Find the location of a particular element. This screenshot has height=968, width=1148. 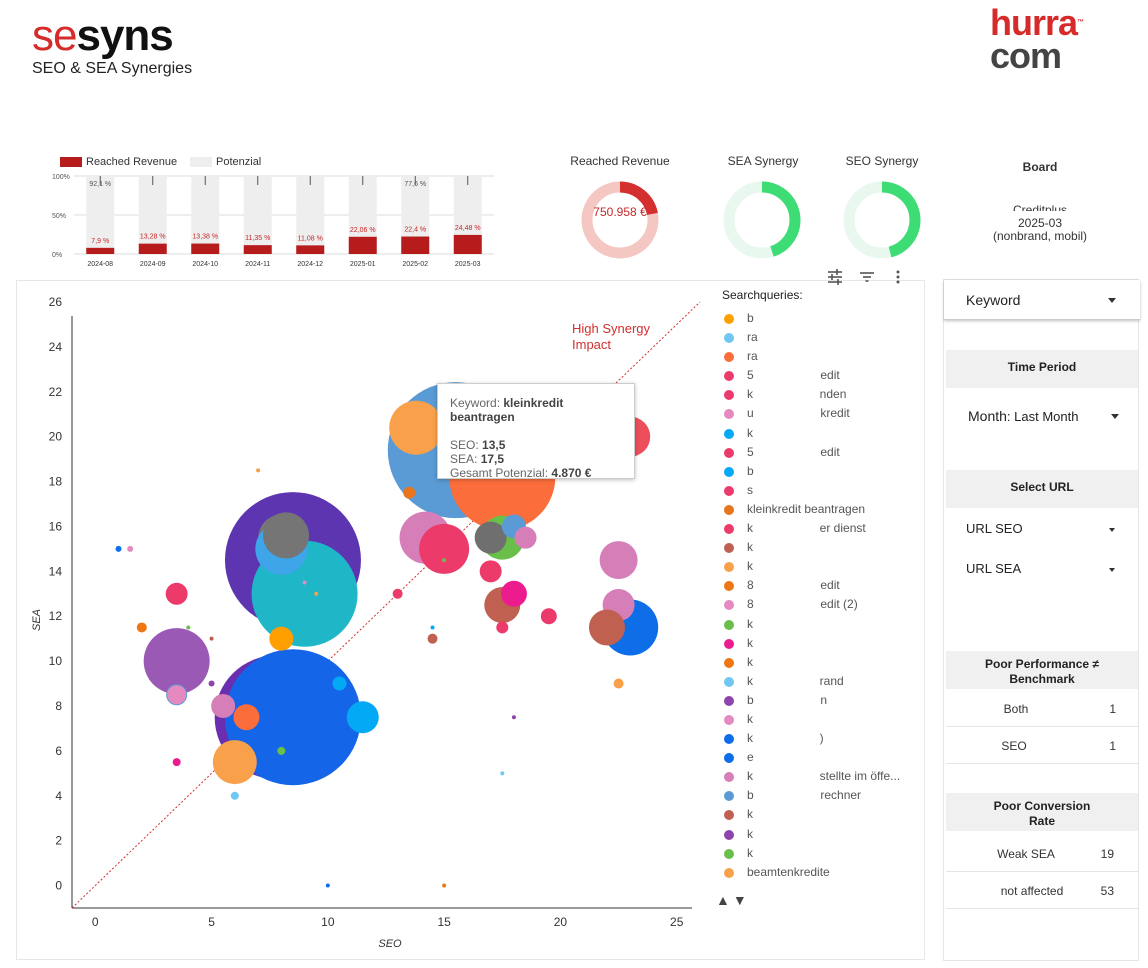

sliders-icon is located at coordinates (835, 277).